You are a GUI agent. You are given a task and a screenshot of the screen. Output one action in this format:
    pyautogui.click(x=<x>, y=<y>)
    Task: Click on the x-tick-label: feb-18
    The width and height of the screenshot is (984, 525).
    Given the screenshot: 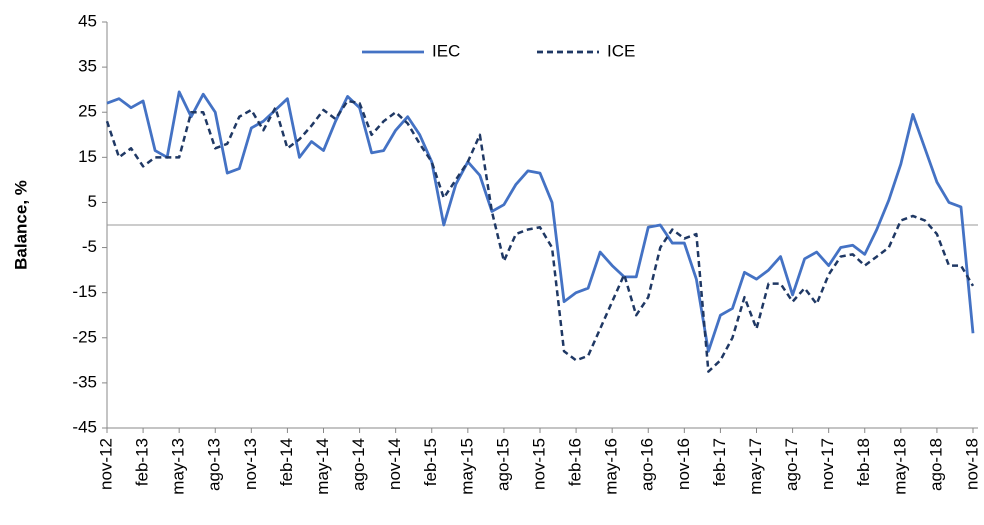 What is the action you would take?
    pyautogui.click(x=863, y=462)
    